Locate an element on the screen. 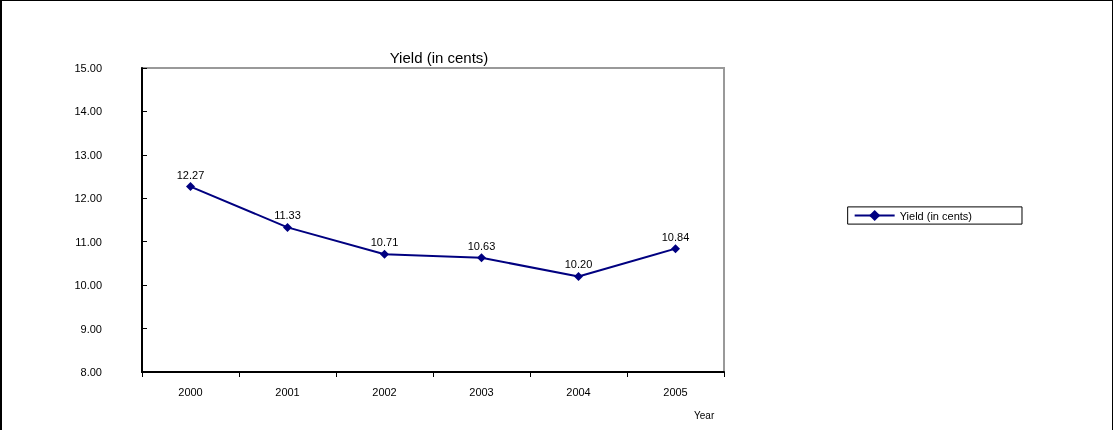  y-tick-label: 9.00 is located at coordinates (91, 328).